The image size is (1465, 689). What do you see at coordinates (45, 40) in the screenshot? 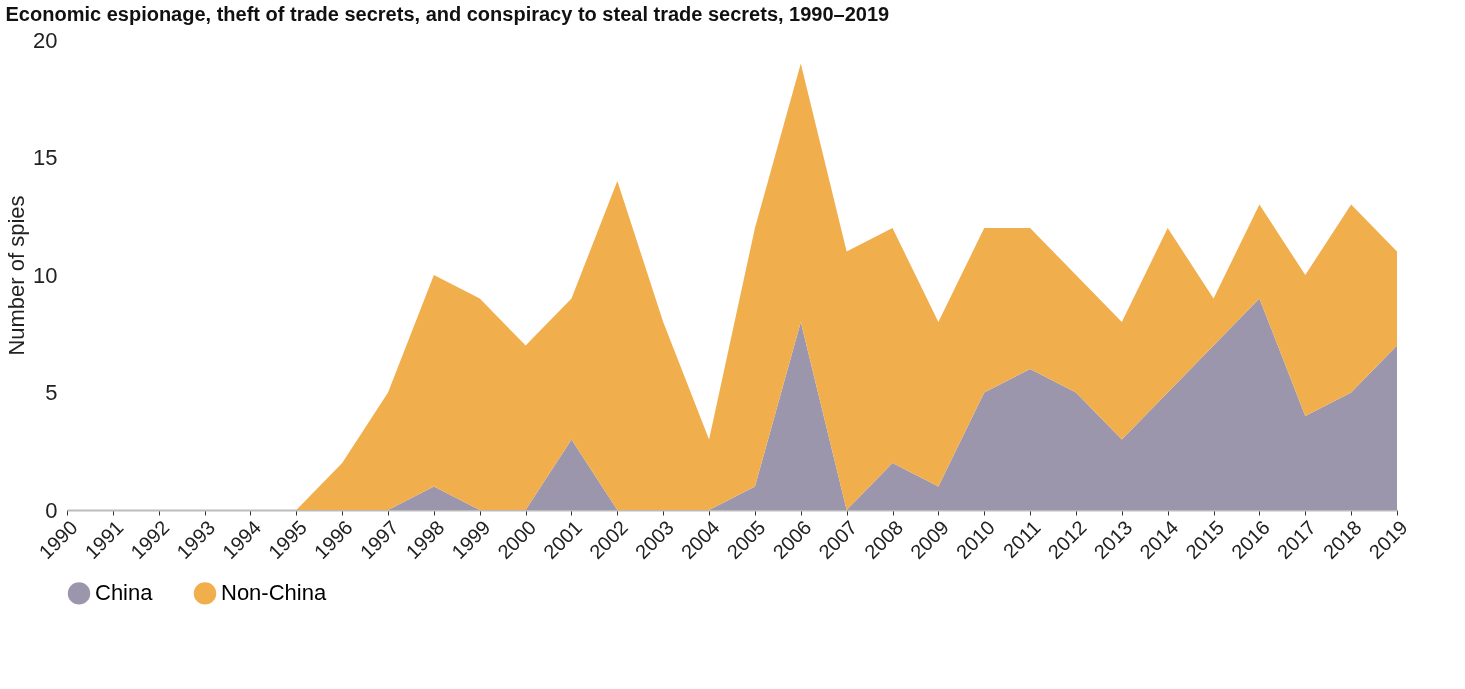
I see `y-tick-label: 20` at bounding box center [45, 40].